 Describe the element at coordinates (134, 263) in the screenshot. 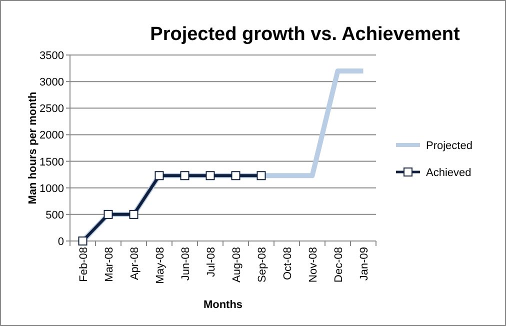

I see `x-tick-label: Apr-08` at that location.